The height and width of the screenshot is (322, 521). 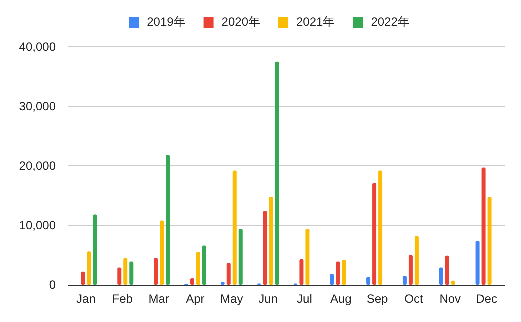 I want to click on legend-label: 2019年, so click(x=166, y=22).